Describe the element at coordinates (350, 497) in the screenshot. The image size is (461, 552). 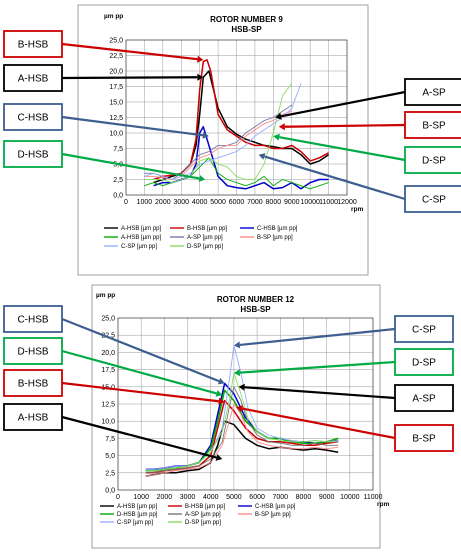
I see `x-tick-label: 10000` at that location.